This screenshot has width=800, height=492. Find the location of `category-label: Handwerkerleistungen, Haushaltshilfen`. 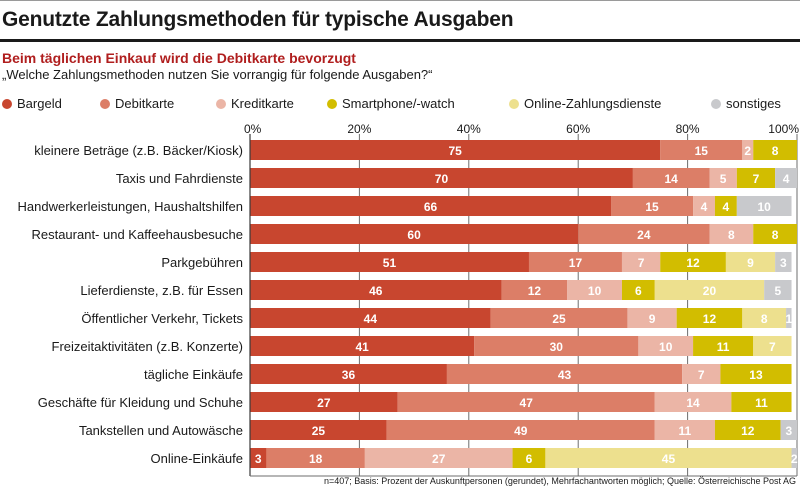

category-label: Handwerkerleistungen, Haushaltshilfen is located at coordinates (130, 206).